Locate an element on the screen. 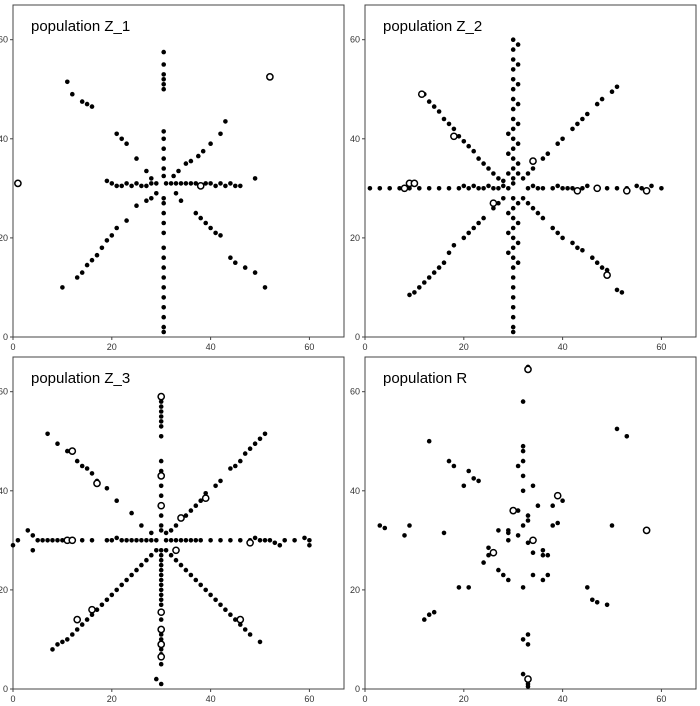 The image size is (700, 706). y-tick-label: 60 is located at coordinates (355, 40).